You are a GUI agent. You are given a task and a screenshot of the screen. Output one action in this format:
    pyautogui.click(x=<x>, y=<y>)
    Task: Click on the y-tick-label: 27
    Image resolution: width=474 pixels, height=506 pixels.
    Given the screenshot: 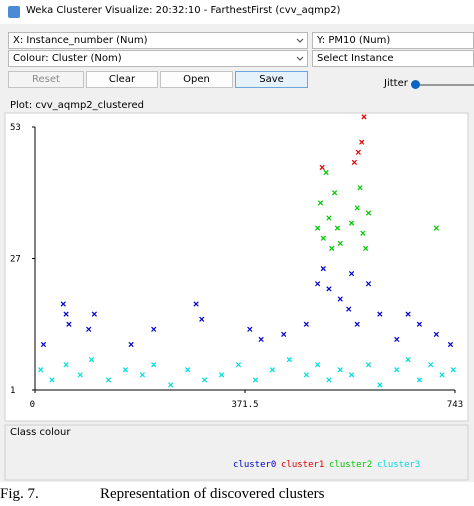 What is the action you would take?
    pyautogui.click(x=15, y=260)
    